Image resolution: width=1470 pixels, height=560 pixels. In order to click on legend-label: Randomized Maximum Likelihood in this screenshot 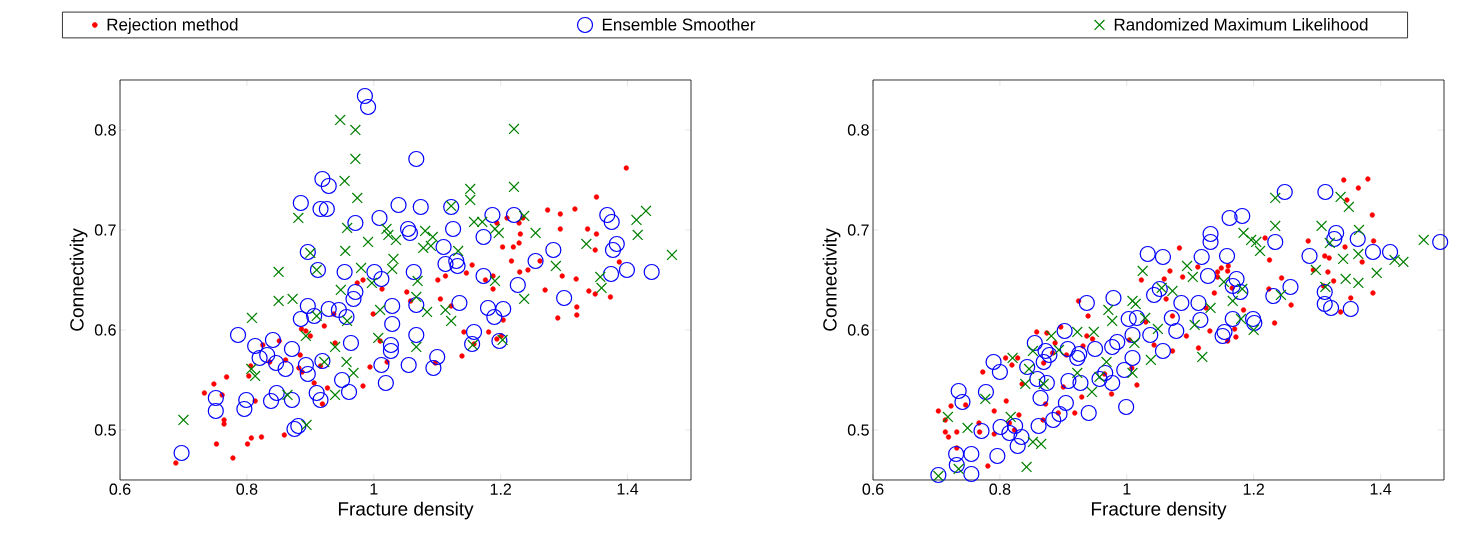, I will do `click(1241, 24)`.